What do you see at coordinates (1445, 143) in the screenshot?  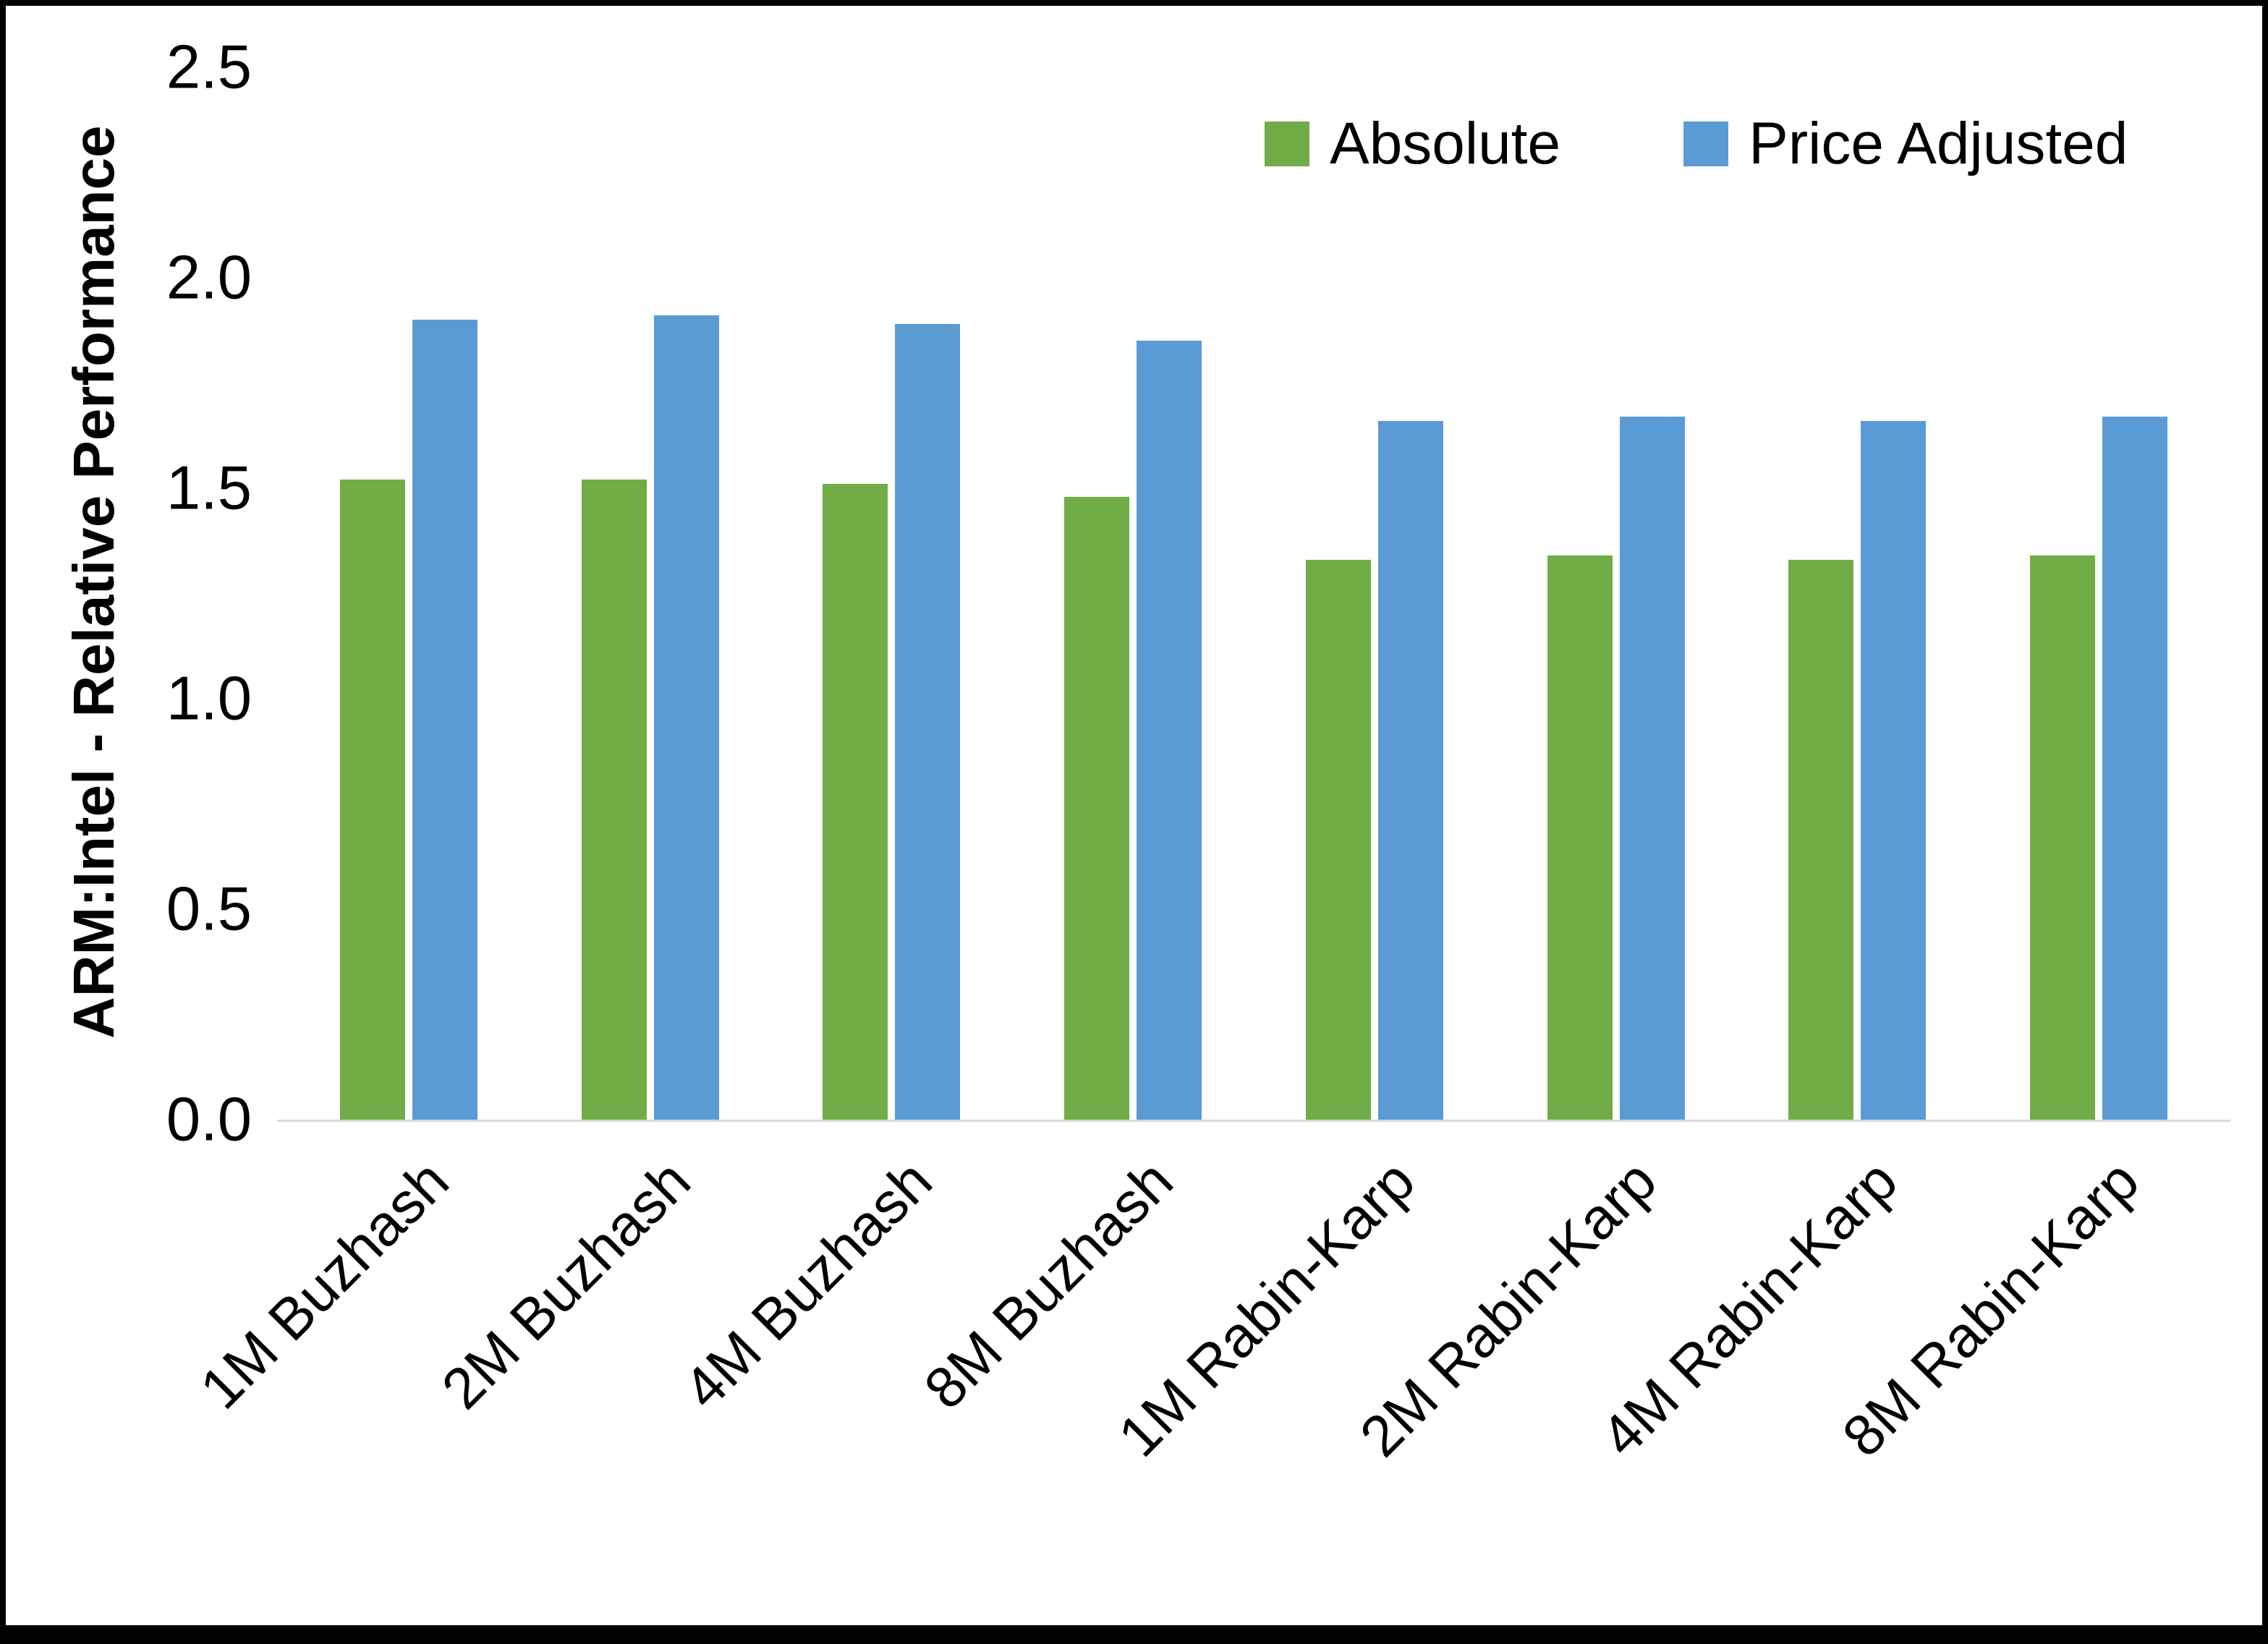 I see `legend-label-absolute: Absolute` at bounding box center [1445, 143].